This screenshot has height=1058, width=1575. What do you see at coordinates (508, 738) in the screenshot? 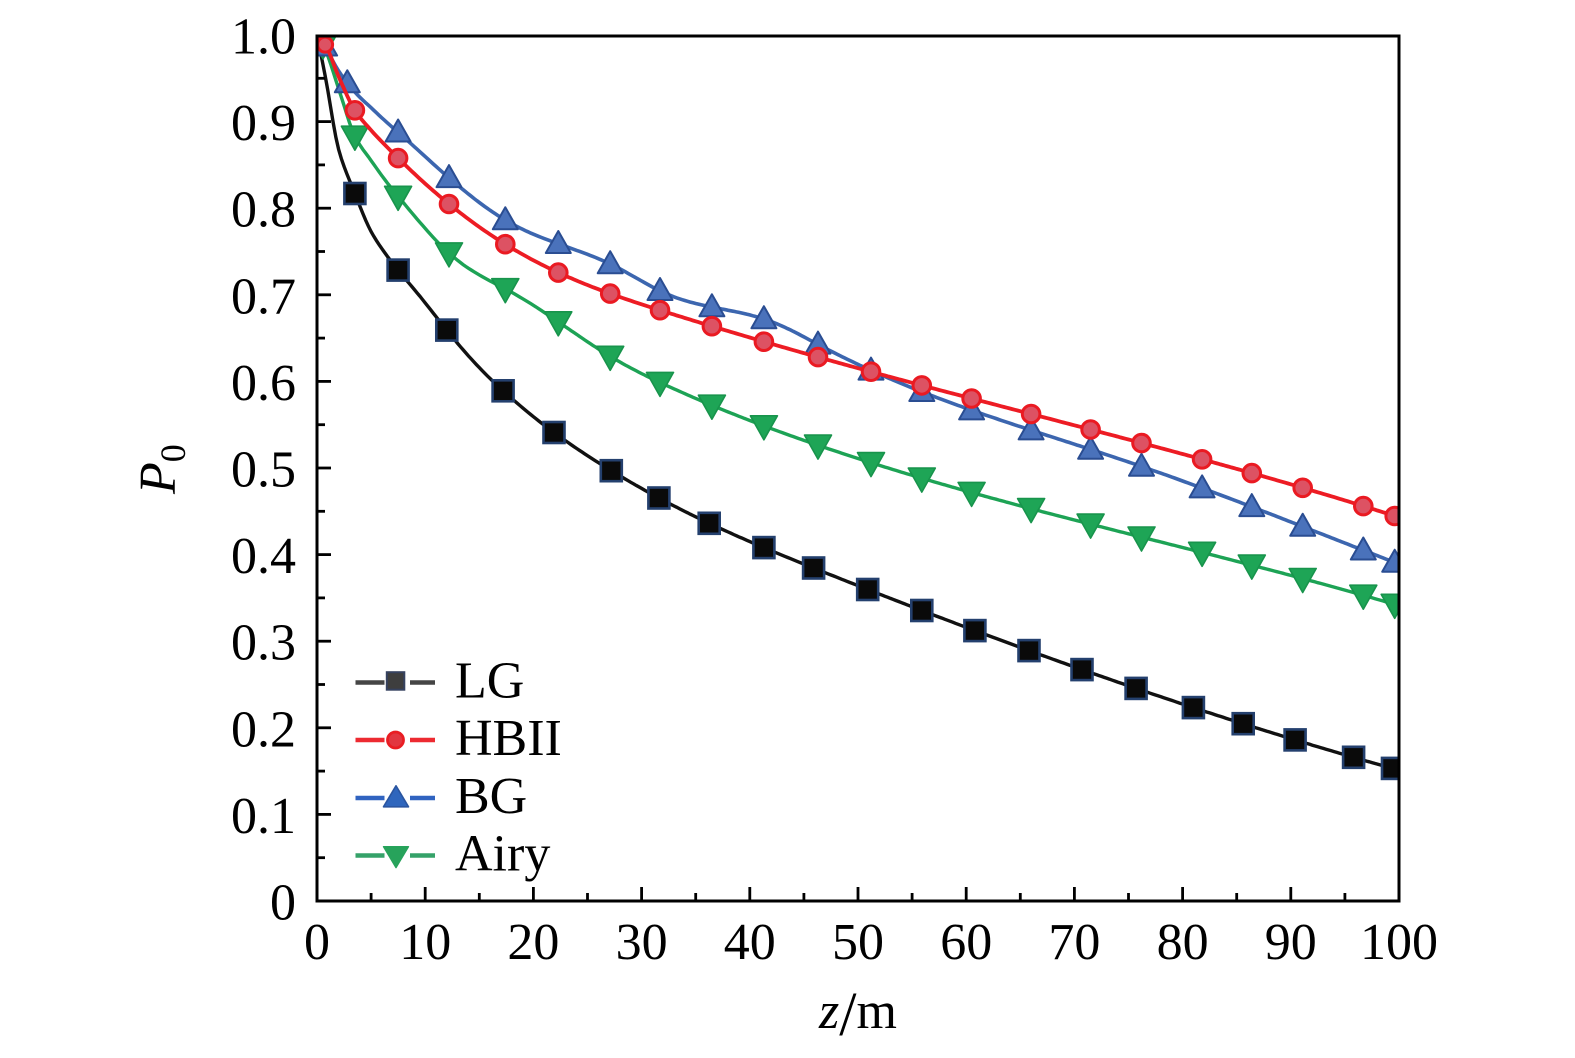
I see `svg-text: HBII` at bounding box center [508, 738].